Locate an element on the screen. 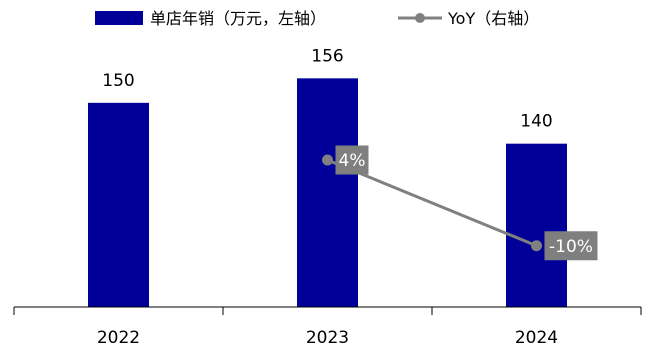  bar-2023 is located at coordinates (327, 192).